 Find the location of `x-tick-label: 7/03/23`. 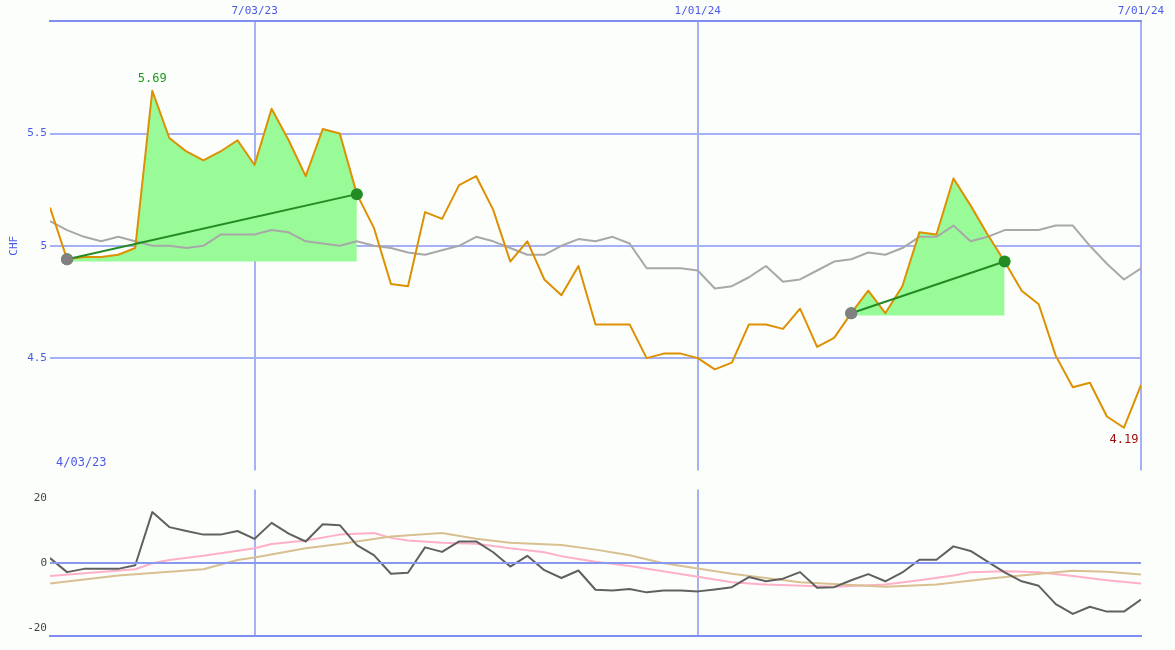

x-tick-label: 7/03/23 is located at coordinates (254, 11).